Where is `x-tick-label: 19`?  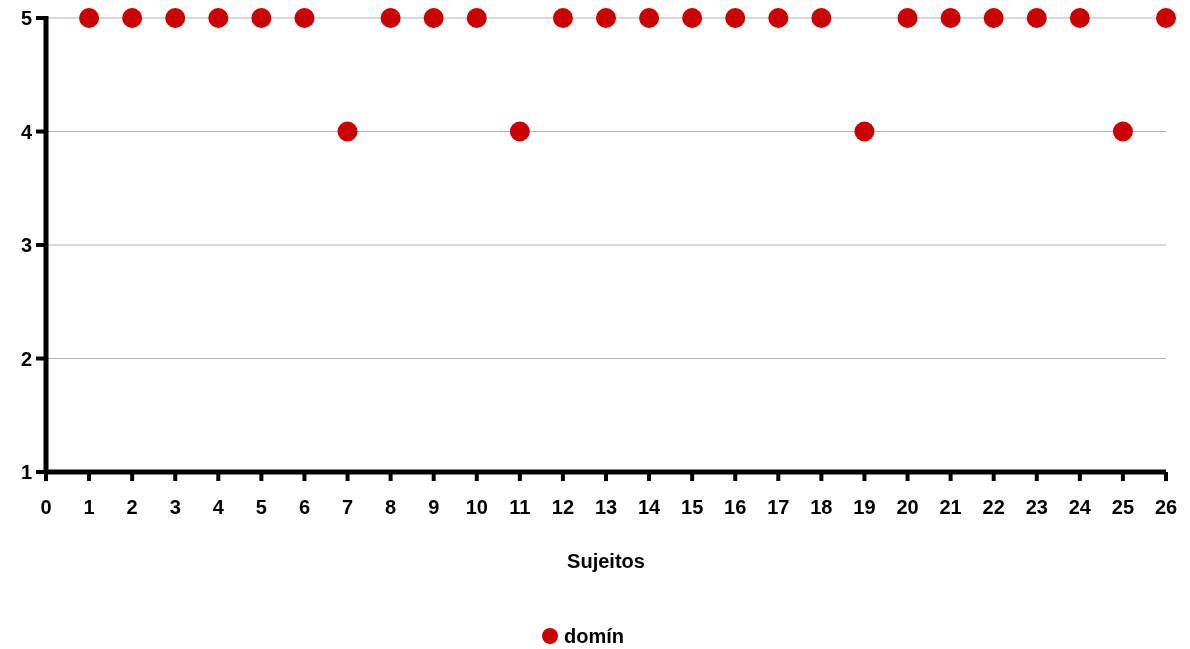 x-tick-label: 19 is located at coordinates (864, 507).